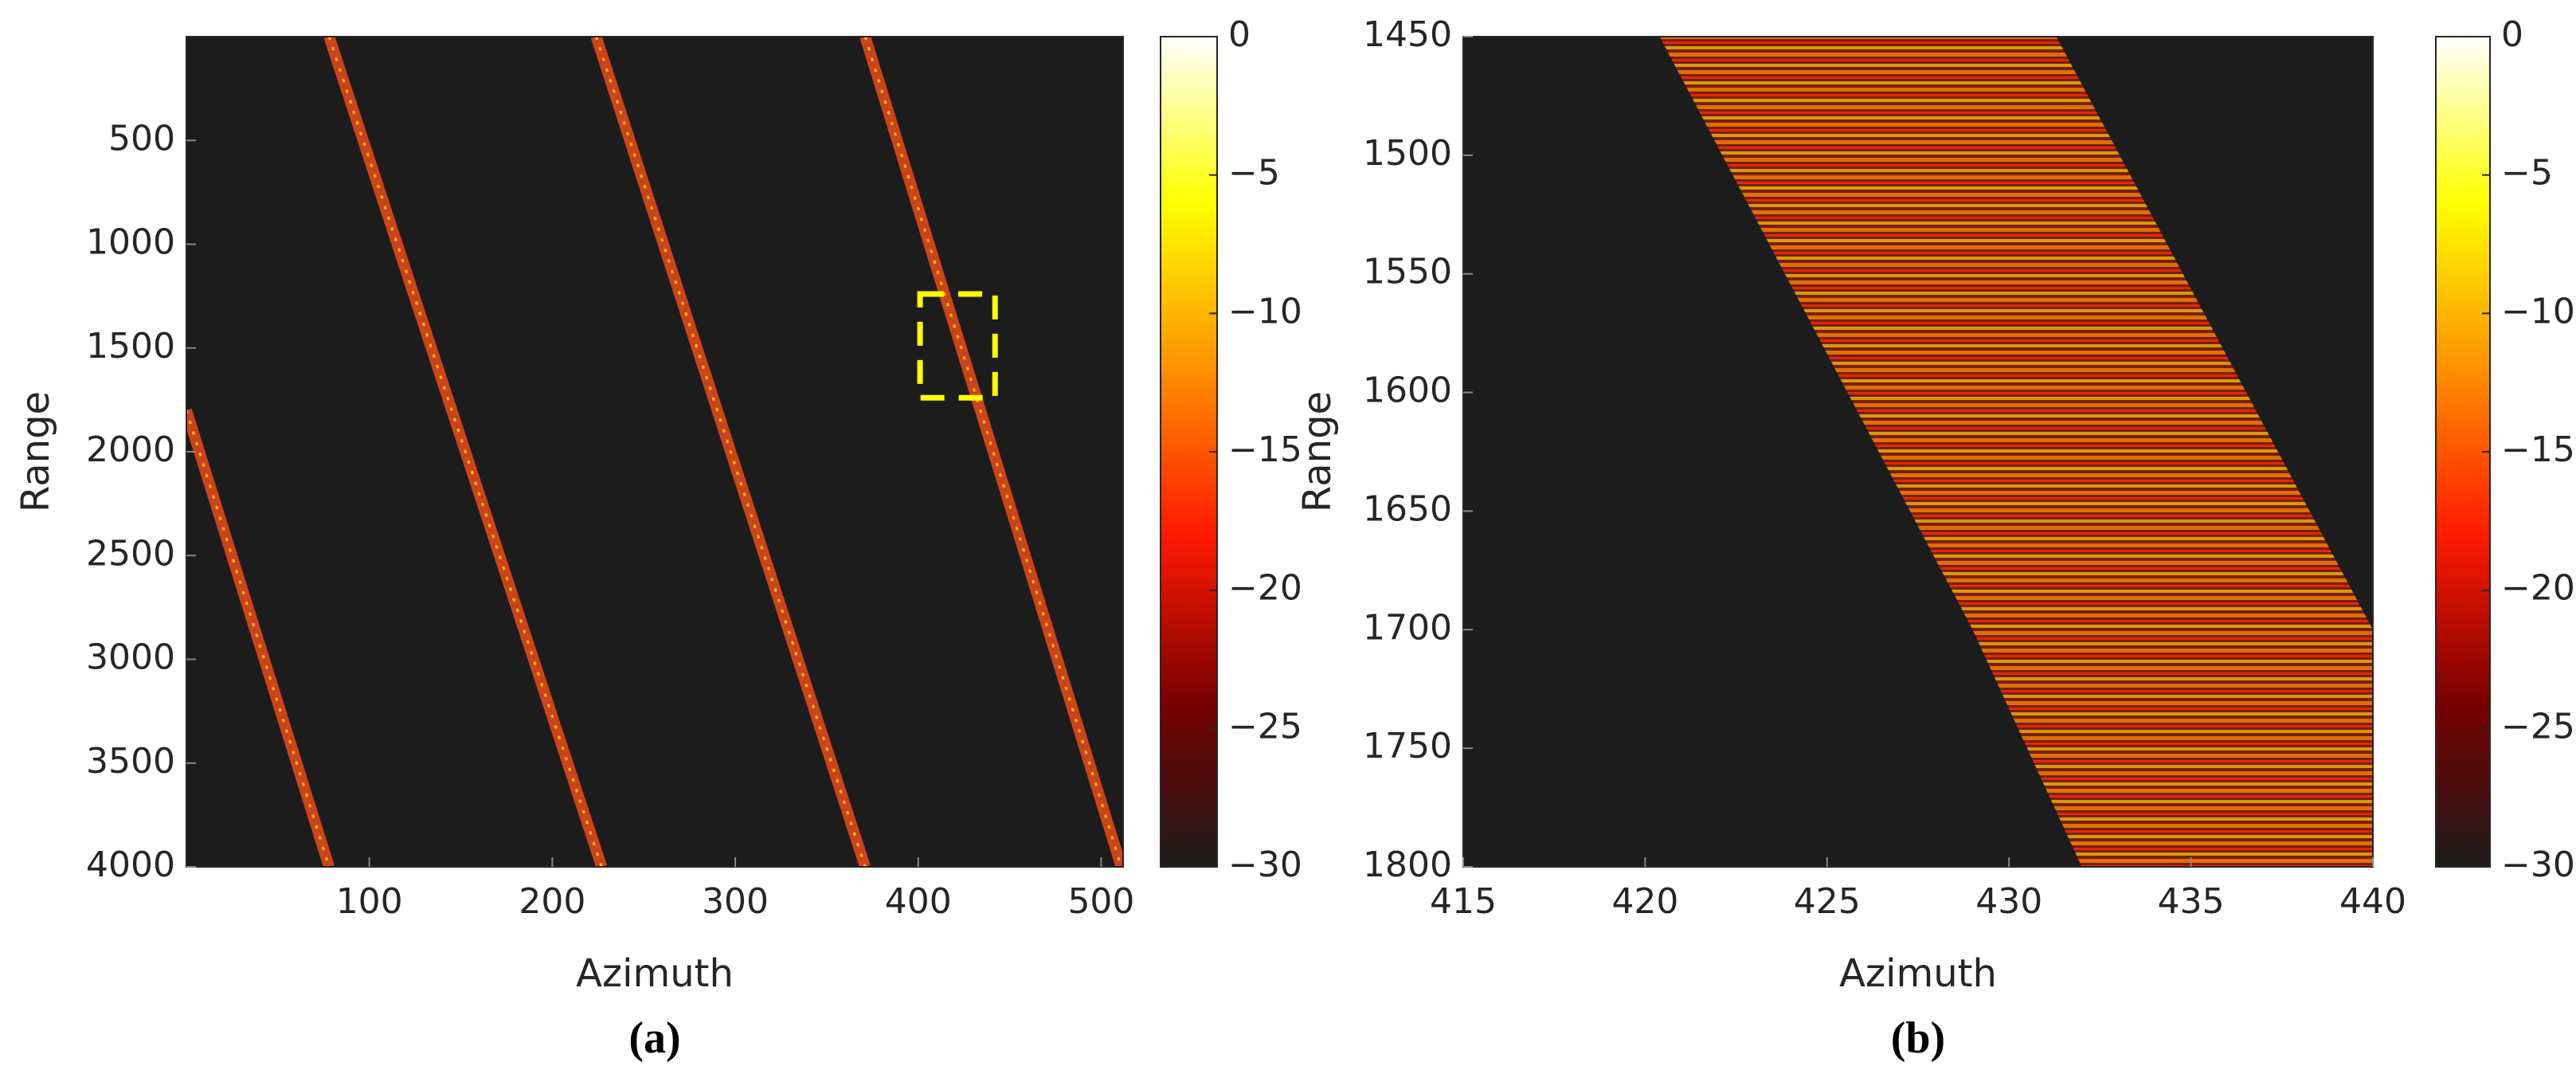 The width and height of the screenshot is (2576, 1078). What do you see at coordinates (130, 761) in the screenshot?
I see `y-tick-label: 3500` at bounding box center [130, 761].